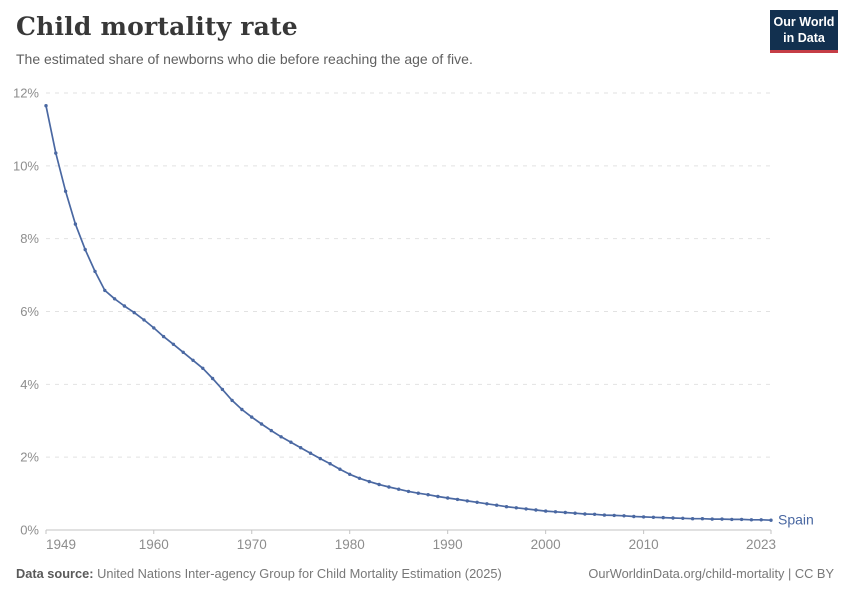 This screenshot has height=600, width=850. Describe the element at coordinates (252, 544) in the screenshot. I see `x-tick-label: 1970` at that location.